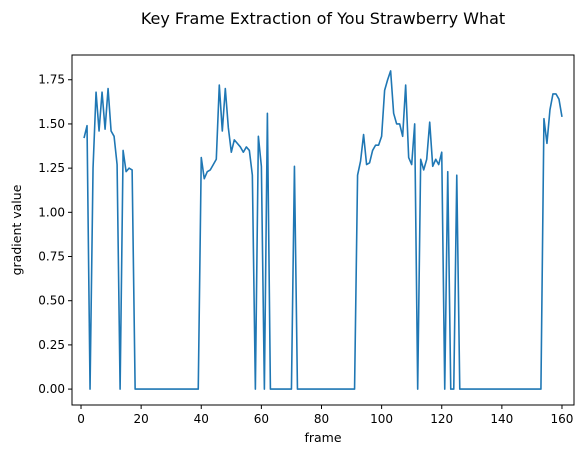 The height and width of the screenshot is (455, 576). I want to click on x-axis-label: frame, so click(322, 437).